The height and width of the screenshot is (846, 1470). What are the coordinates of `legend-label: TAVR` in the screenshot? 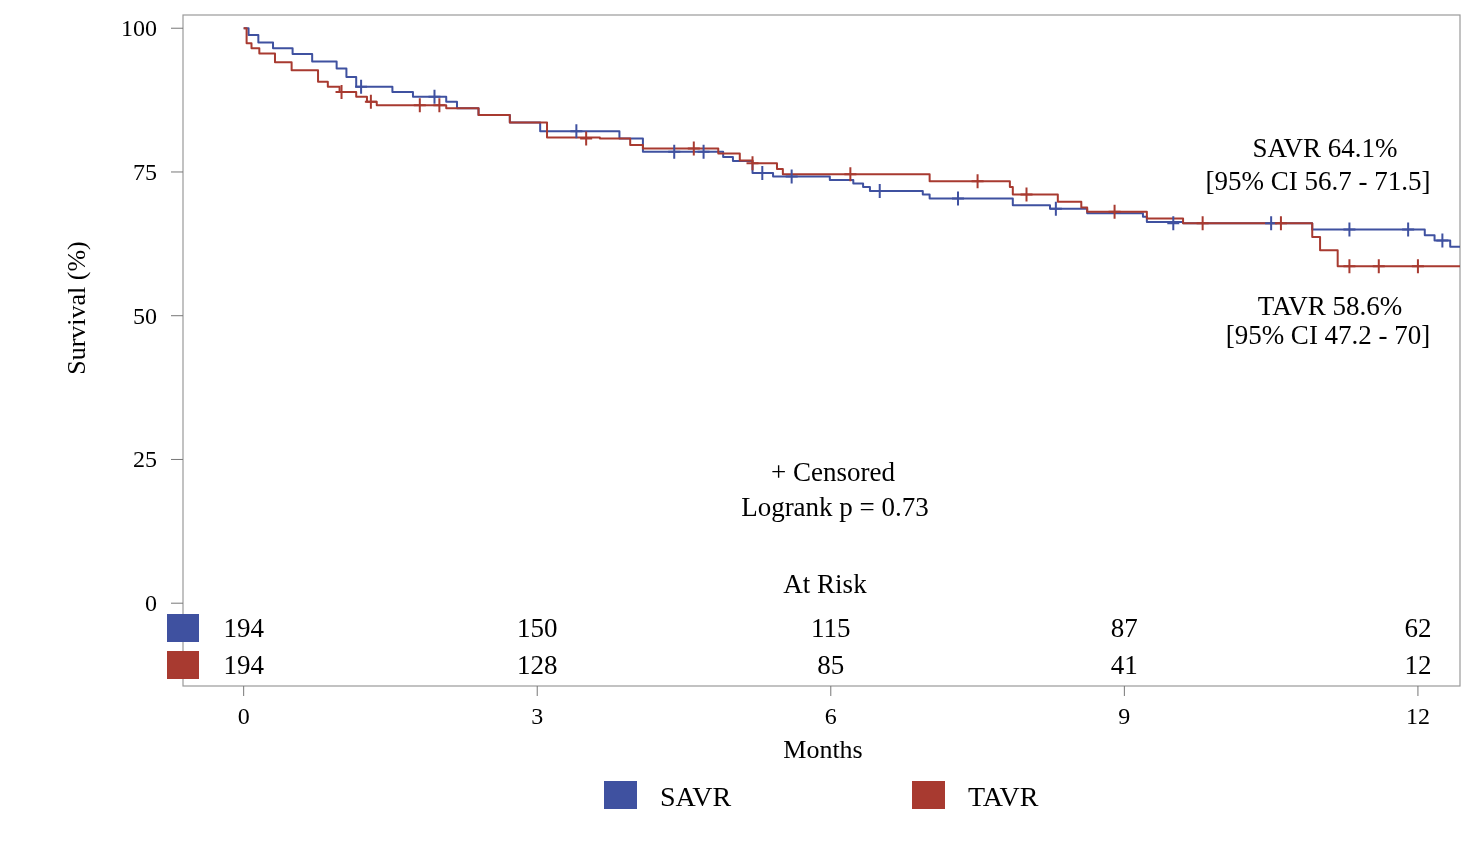 It's located at (1003, 796).